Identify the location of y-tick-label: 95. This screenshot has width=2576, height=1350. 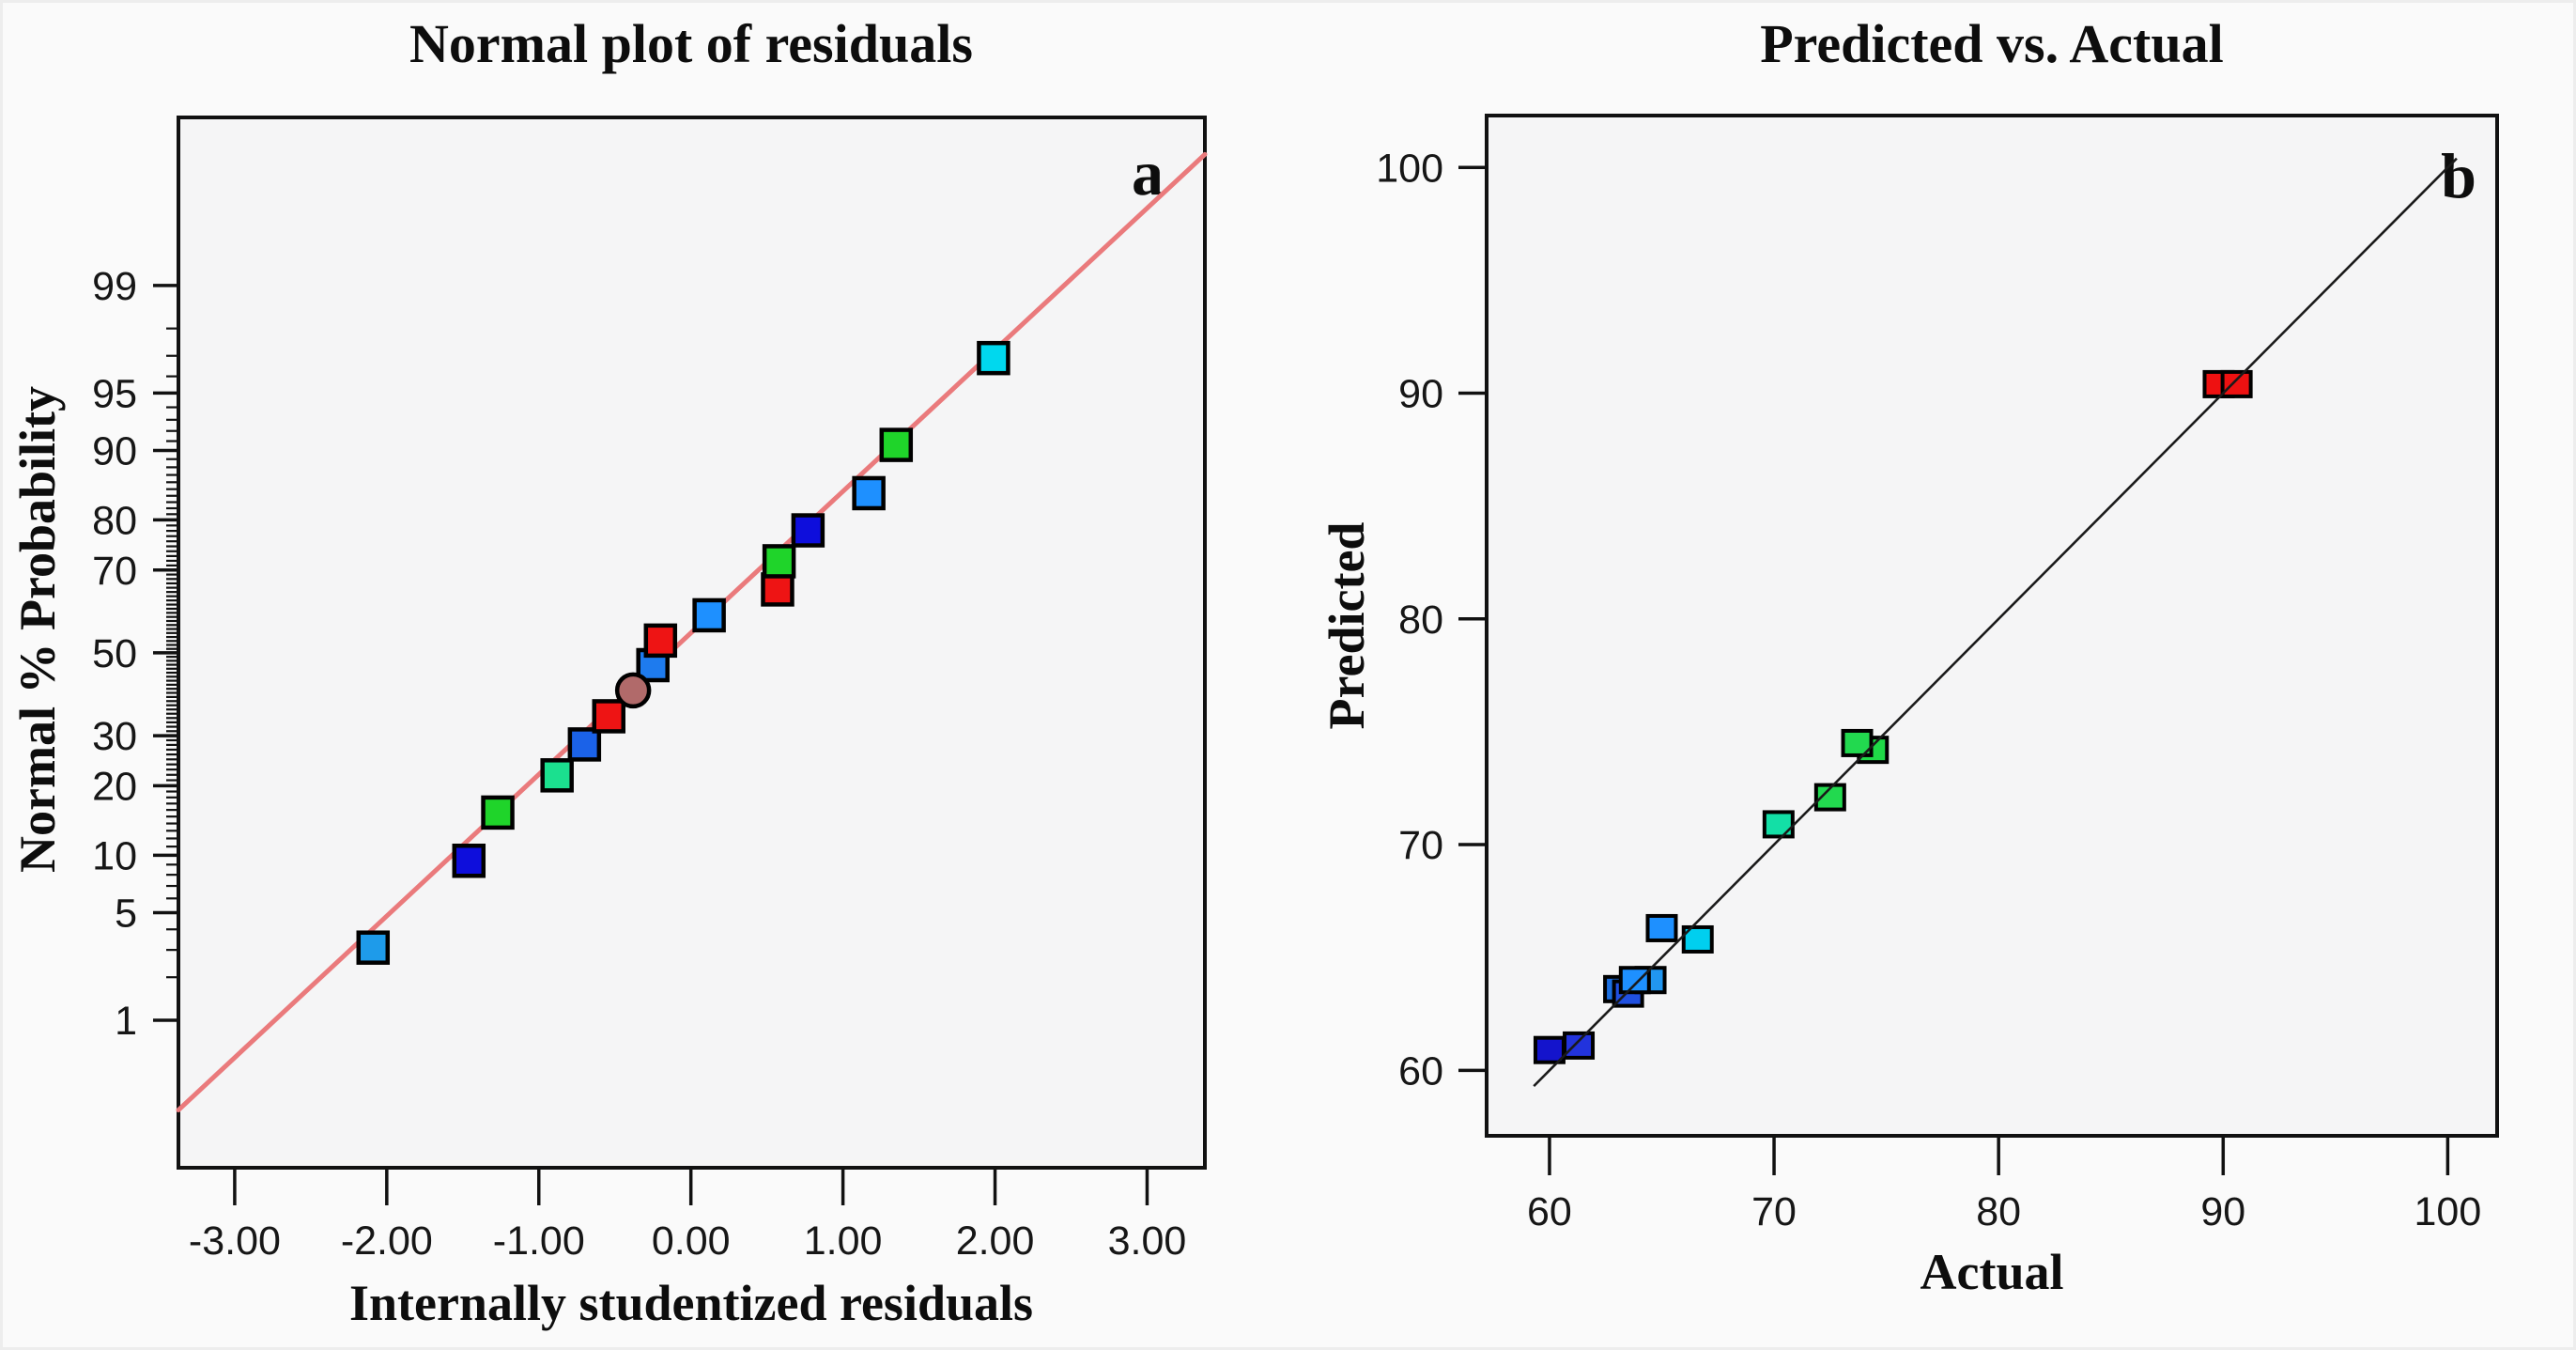
(114, 394).